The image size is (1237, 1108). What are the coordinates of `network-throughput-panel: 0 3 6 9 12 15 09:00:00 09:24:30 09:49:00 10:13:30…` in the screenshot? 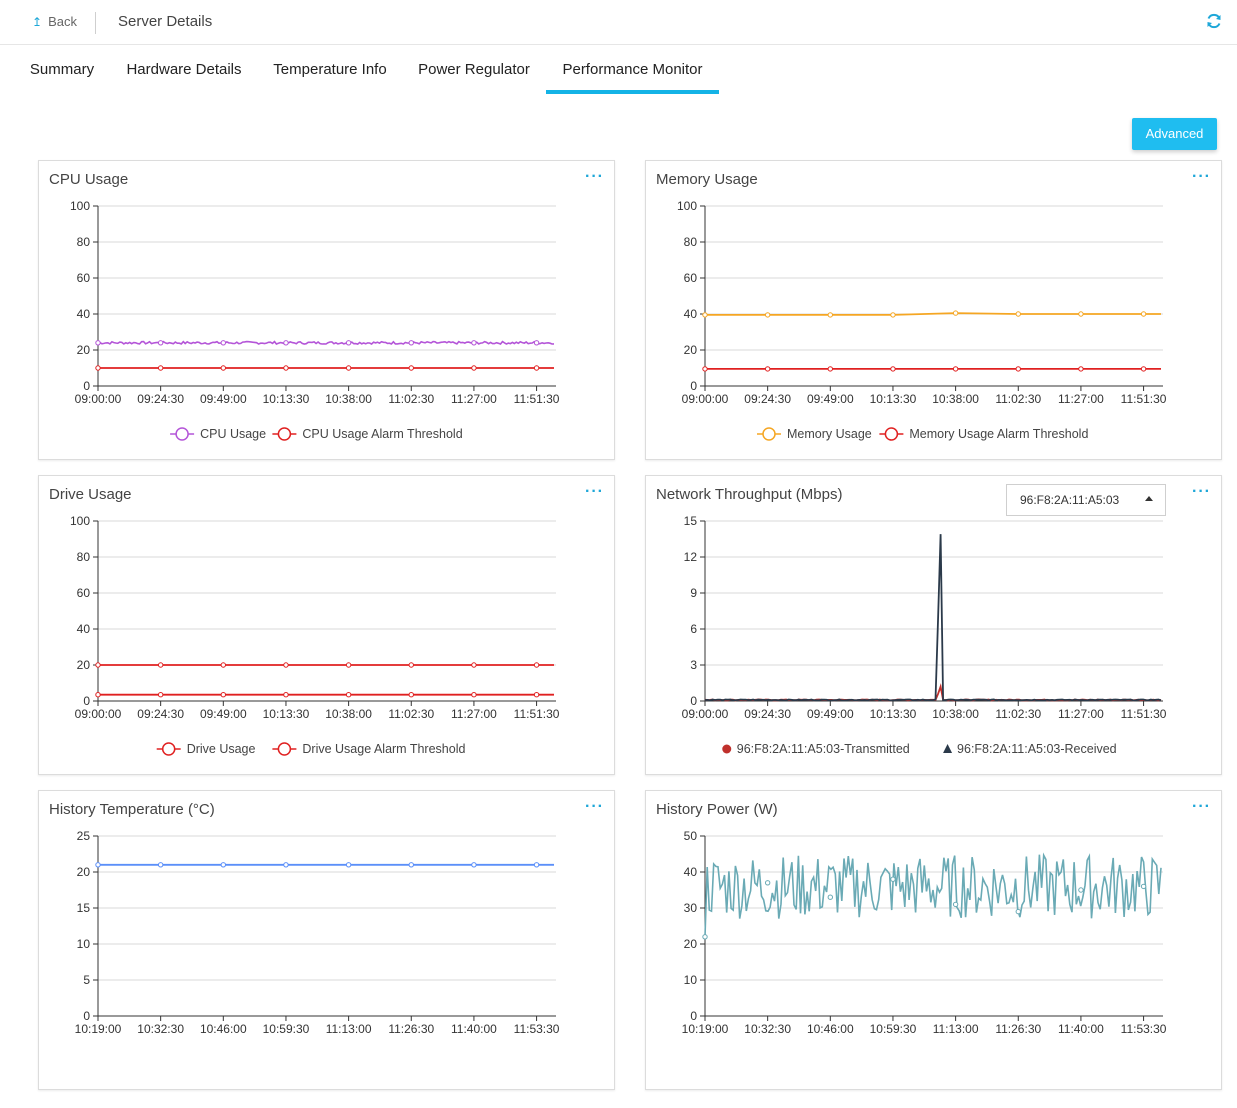 It's located at (933, 625).